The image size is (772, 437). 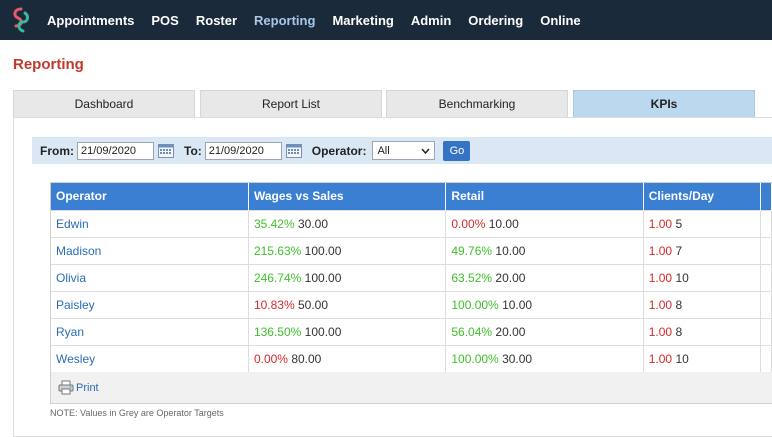 I want to click on tab-kpis: KPIs, so click(x=664, y=103).